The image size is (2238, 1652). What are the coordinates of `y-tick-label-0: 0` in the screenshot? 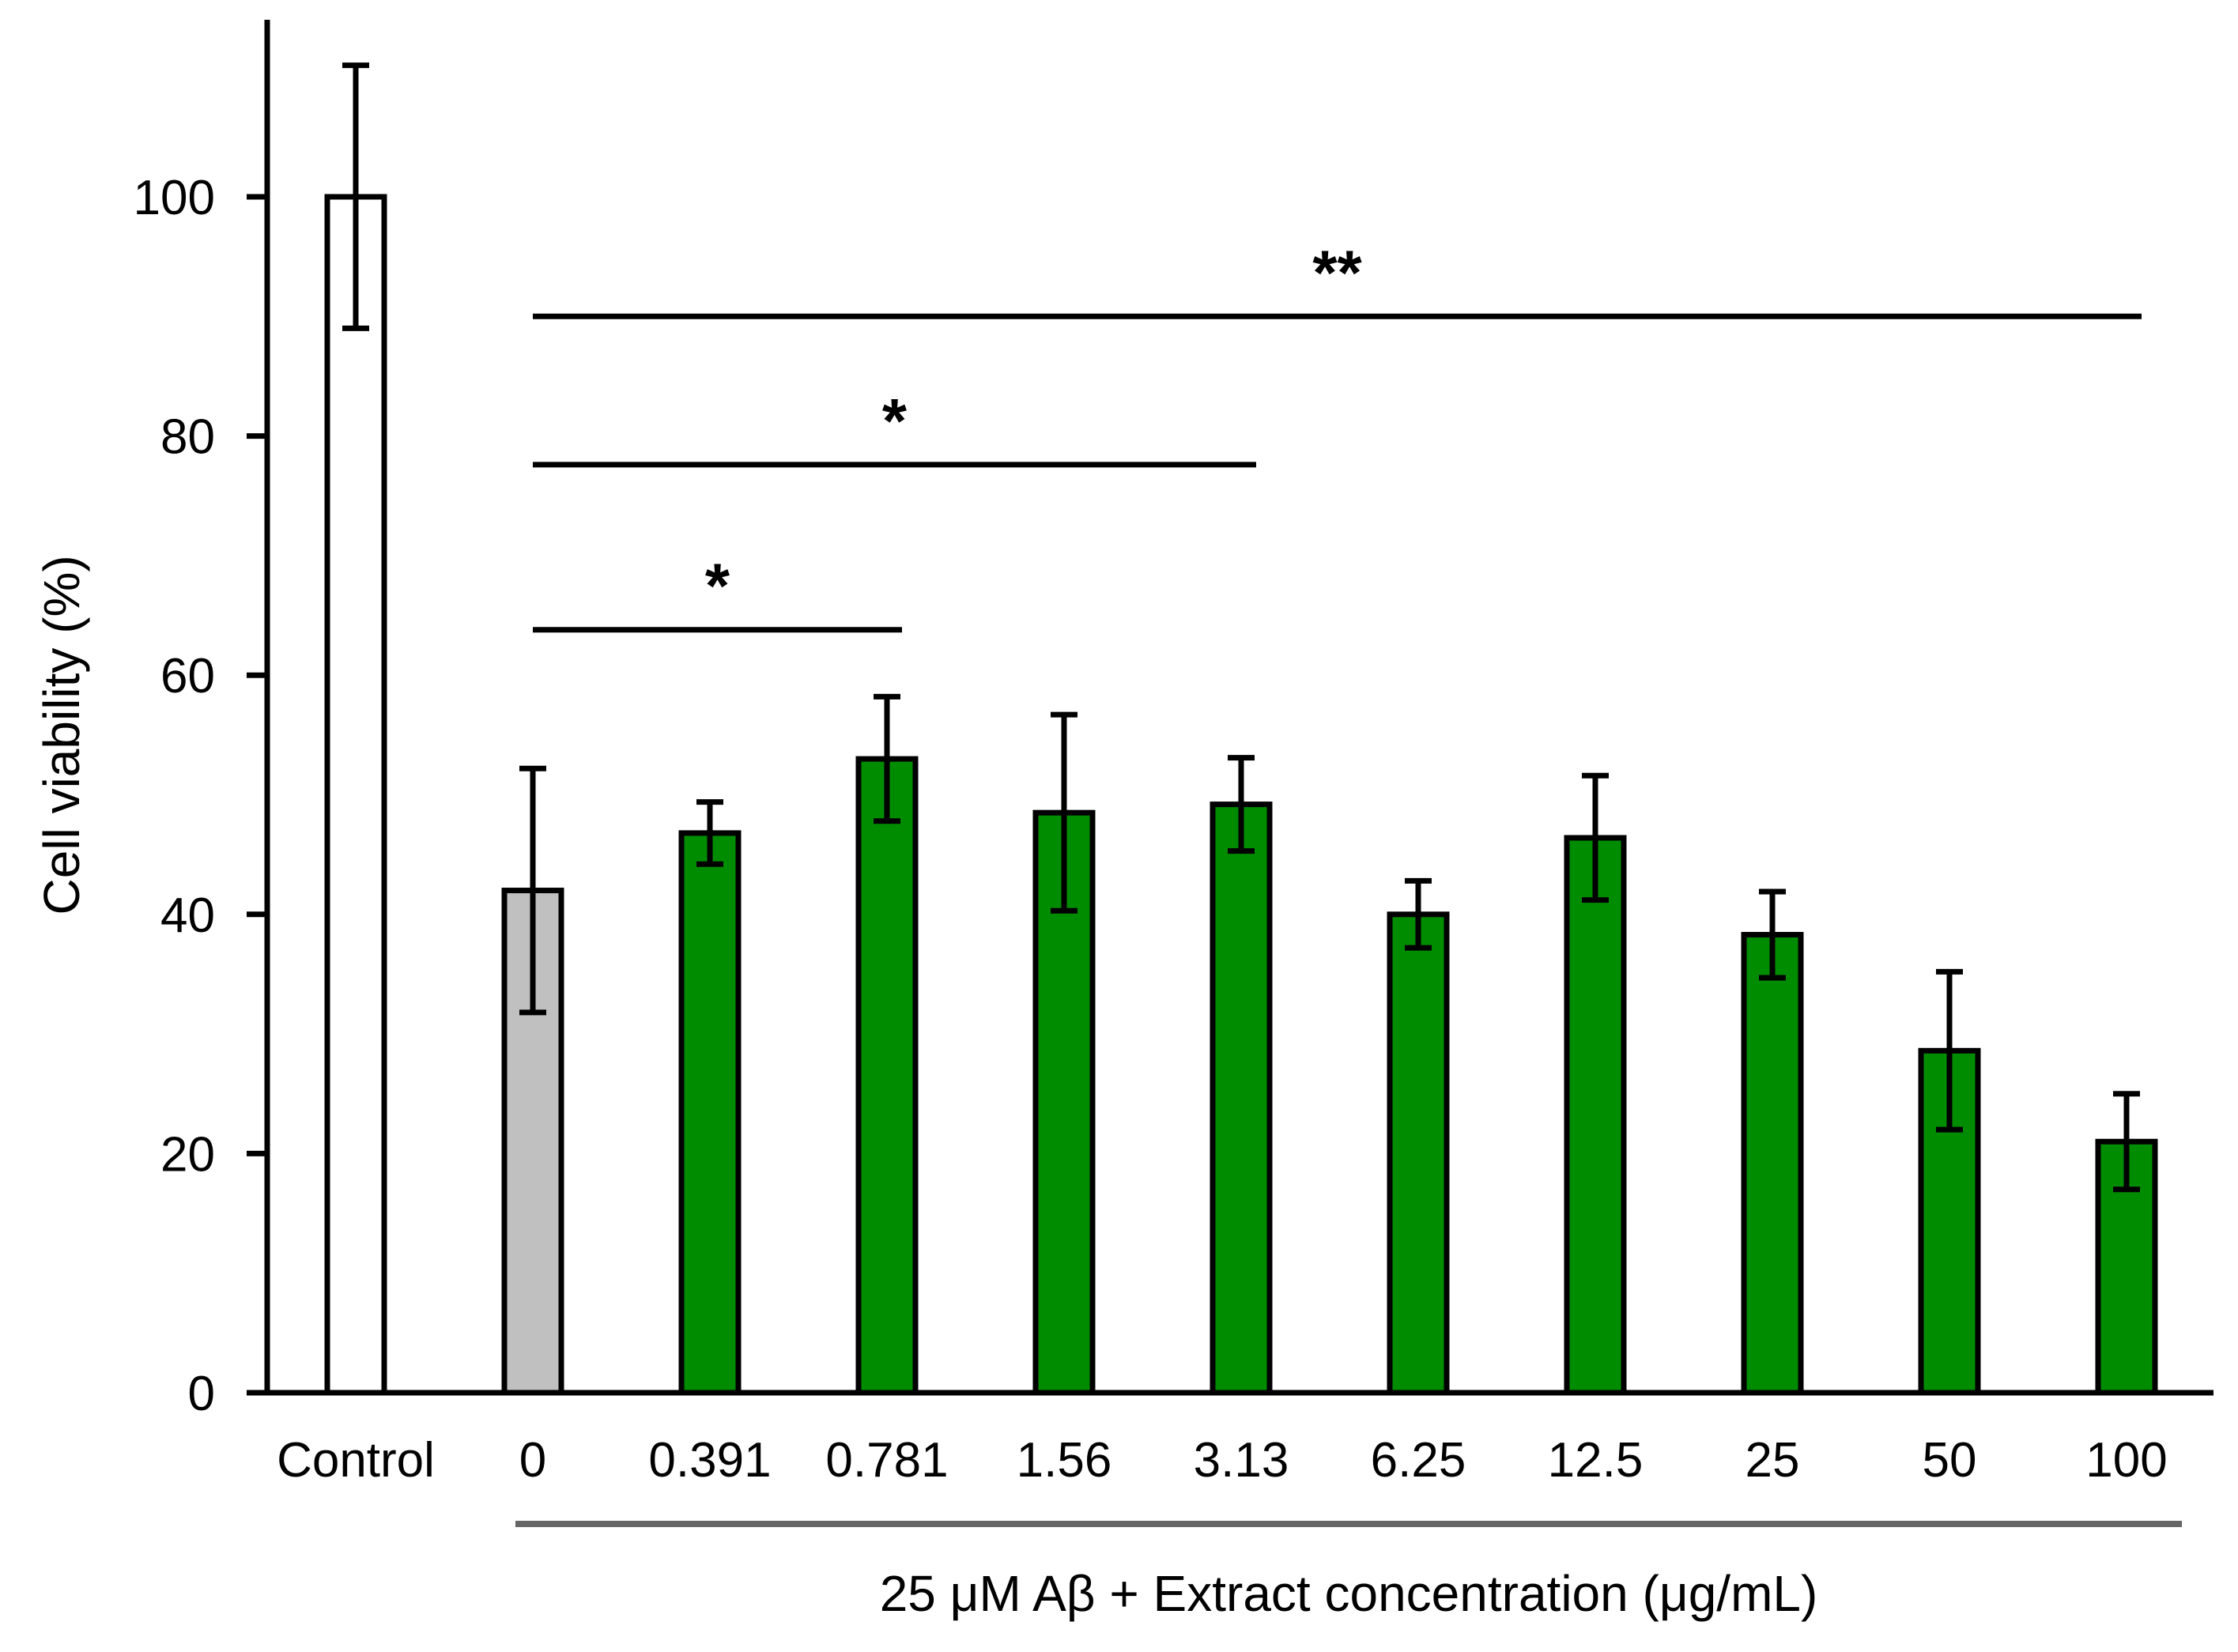 It's located at (201, 1394).